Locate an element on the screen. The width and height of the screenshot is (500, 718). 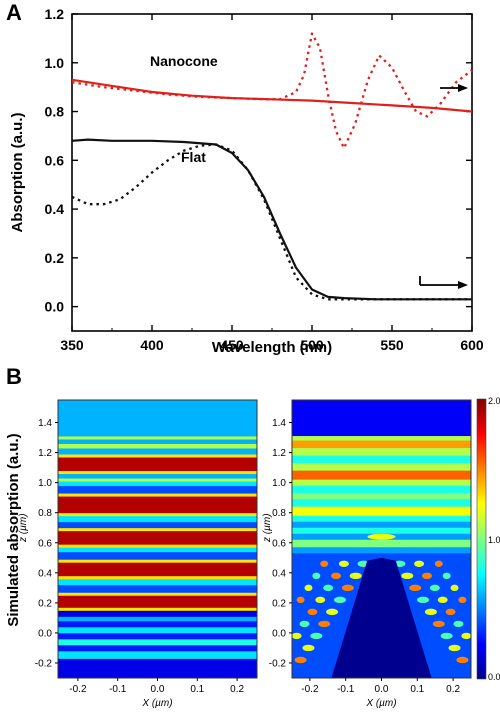
colorbar-tick-label: 2.0 is located at coordinates (494, 401).